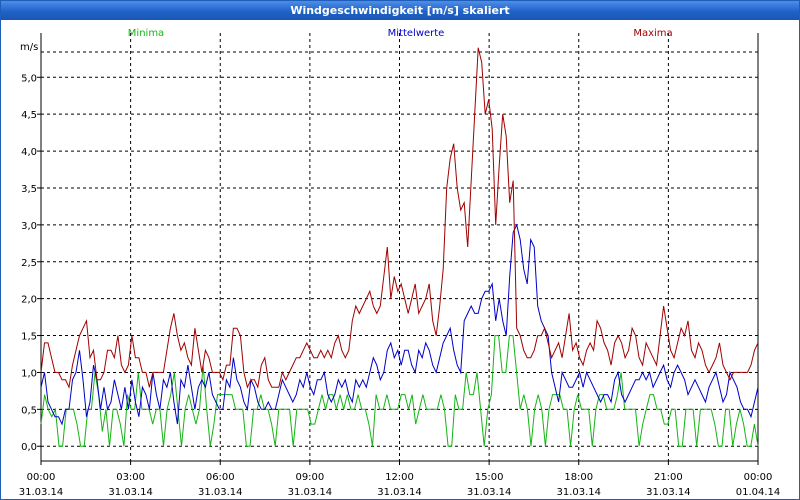 This screenshot has height=500, width=800. Describe the element at coordinates (130, 477) in the screenshot. I see `x-tick-time-label: 03:00` at that location.